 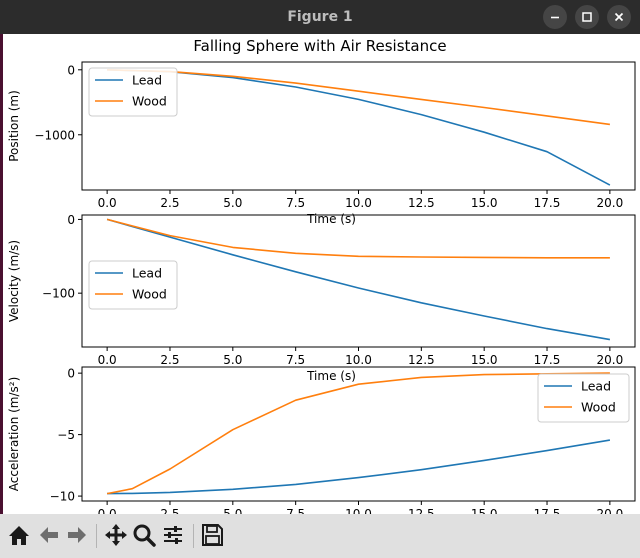 I want to click on configure-subplots-button, so click(x=173, y=535).